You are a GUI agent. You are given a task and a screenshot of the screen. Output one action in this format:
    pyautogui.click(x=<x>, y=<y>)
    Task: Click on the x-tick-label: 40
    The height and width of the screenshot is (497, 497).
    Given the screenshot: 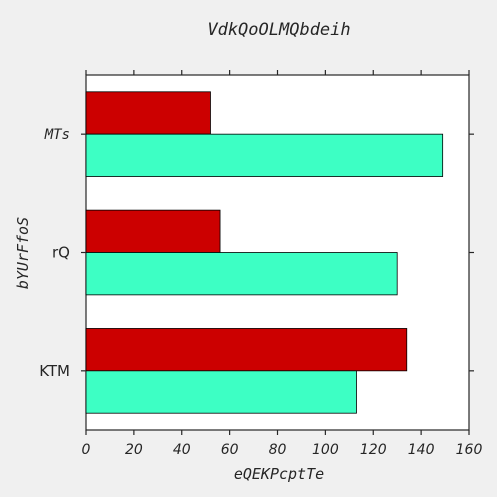 What is the action you would take?
    pyautogui.click(x=182, y=450)
    